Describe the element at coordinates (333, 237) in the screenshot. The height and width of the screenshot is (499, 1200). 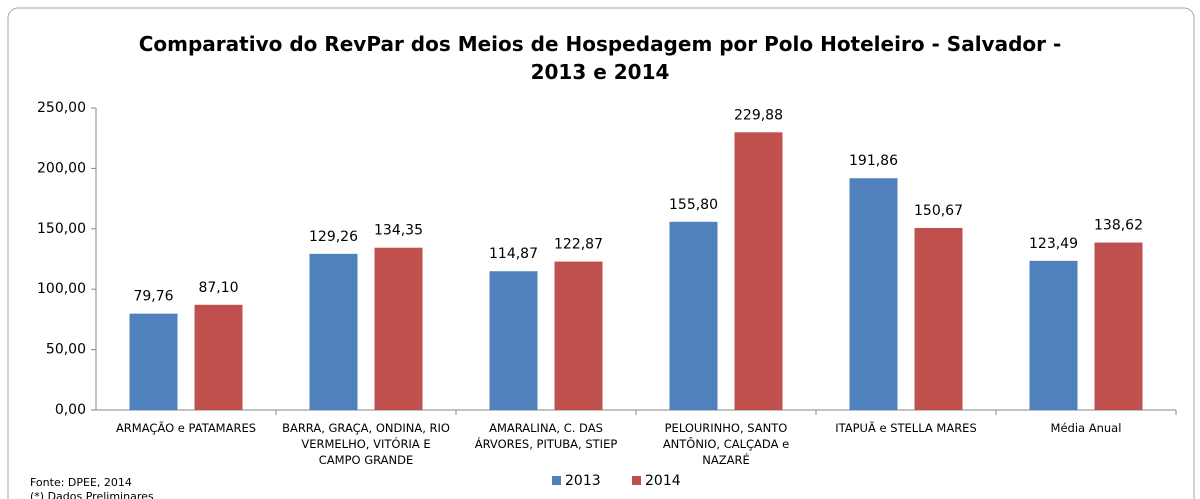
I see `value-label: 129,26` at that location.